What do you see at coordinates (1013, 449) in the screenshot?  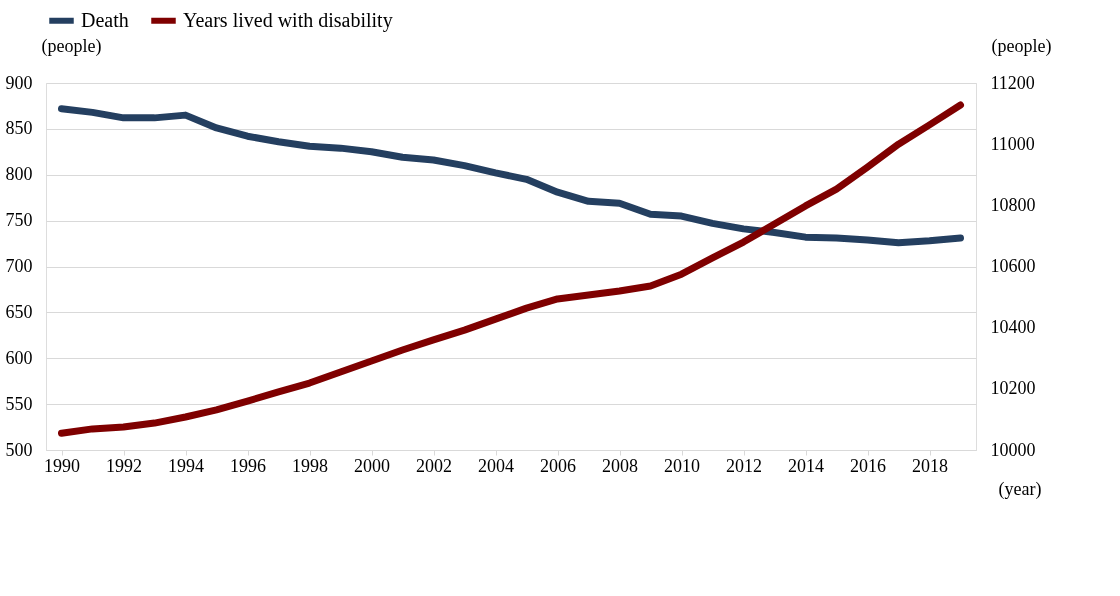 I see `y2-tick-label: 10000` at bounding box center [1013, 449].